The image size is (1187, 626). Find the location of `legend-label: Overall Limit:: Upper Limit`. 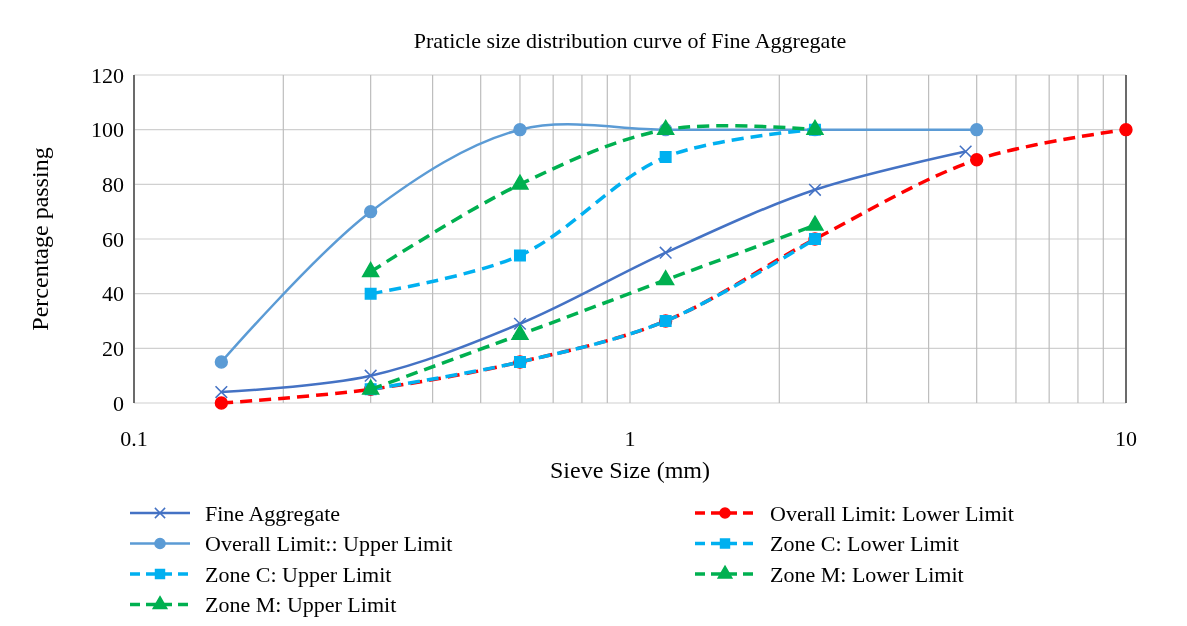

legend-label: Overall Limit:: Upper Limit is located at coordinates (329, 544).